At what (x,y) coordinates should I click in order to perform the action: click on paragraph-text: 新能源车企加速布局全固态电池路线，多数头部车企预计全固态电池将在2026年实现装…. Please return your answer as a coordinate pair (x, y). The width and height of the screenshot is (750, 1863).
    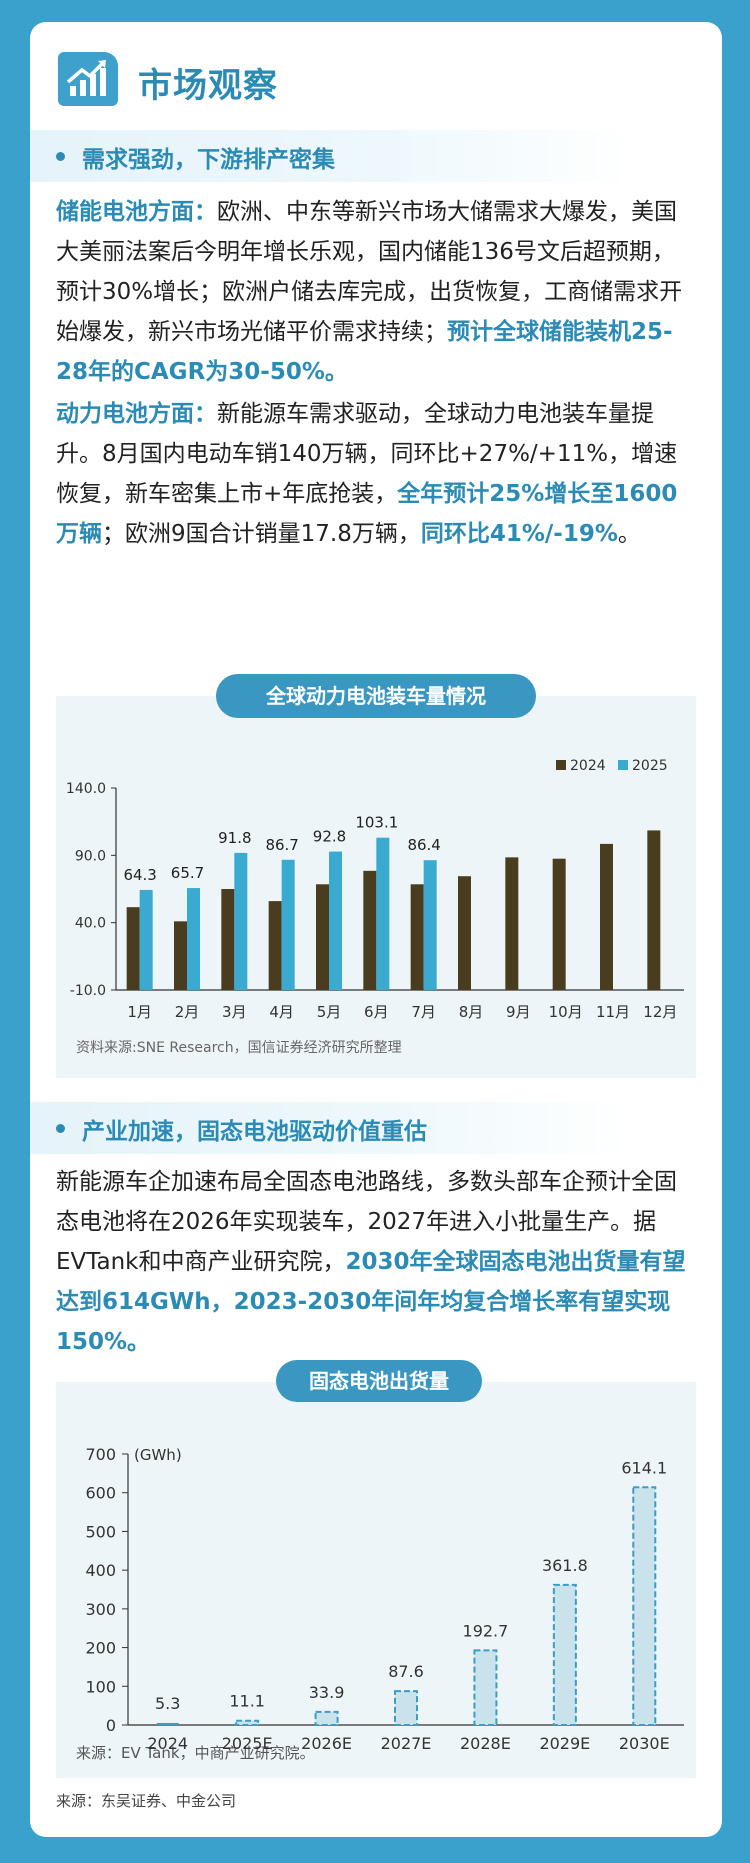
    Looking at the image, I should click on (366, 1222).